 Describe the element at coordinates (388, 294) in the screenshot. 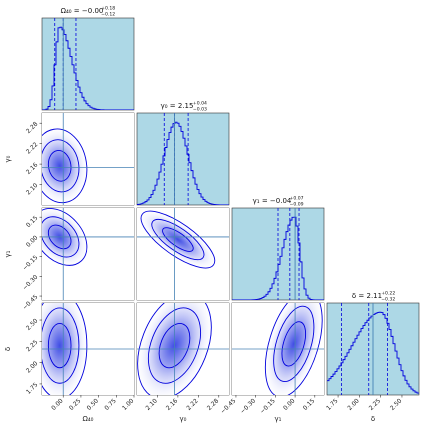

I see `title-upper-delta: +0.22` at that location.